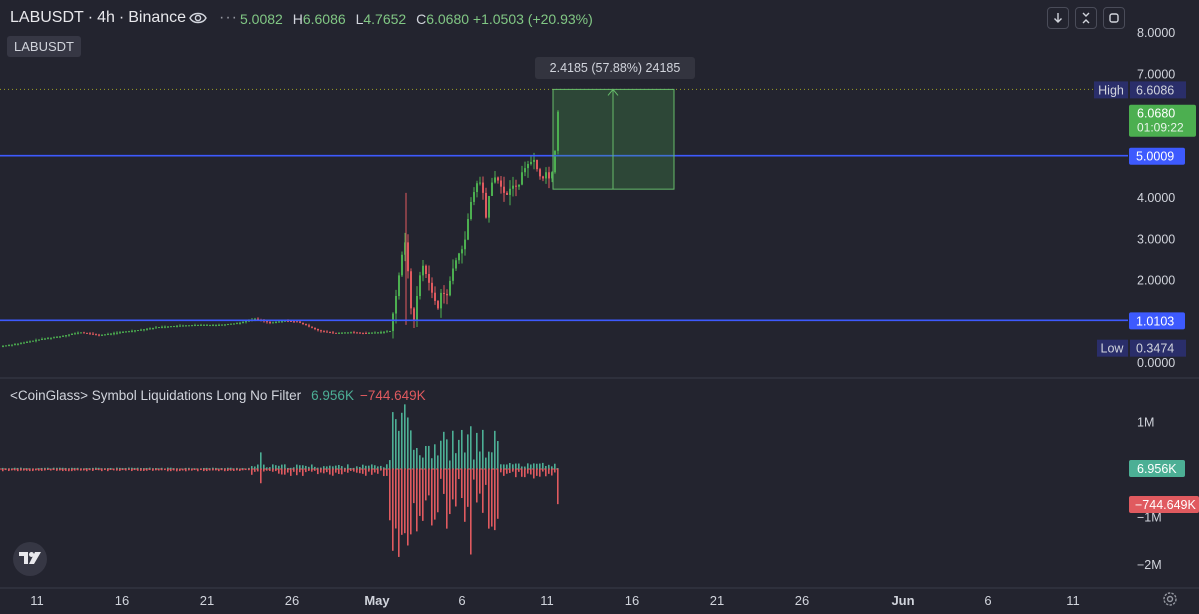 This screenshot has width=1199, height=614. I want to click on tradingview-logo-icon, so click(30, 559).